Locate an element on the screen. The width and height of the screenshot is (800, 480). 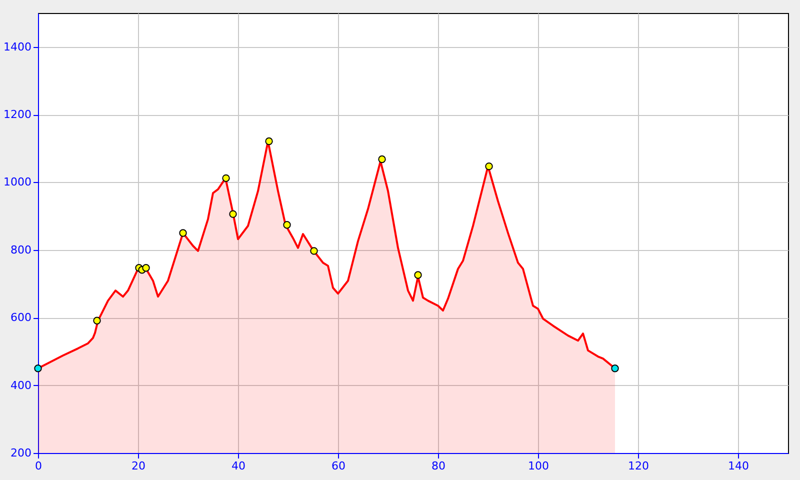
y-tick-label: 800 is located at coordinates (21, 249).